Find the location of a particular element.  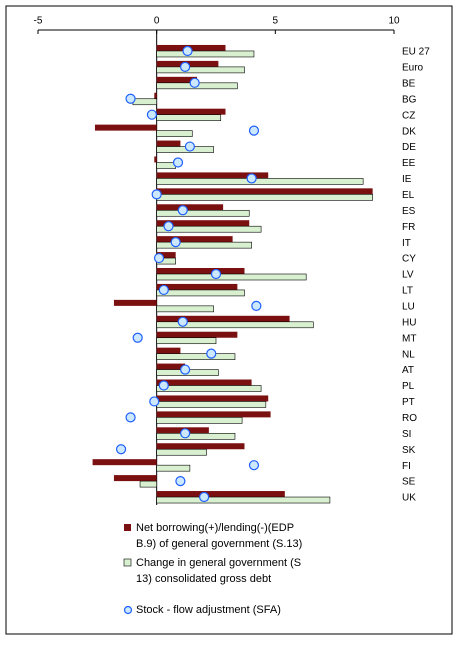

x-tick-label: 10 is located at coordinates (394, 21).